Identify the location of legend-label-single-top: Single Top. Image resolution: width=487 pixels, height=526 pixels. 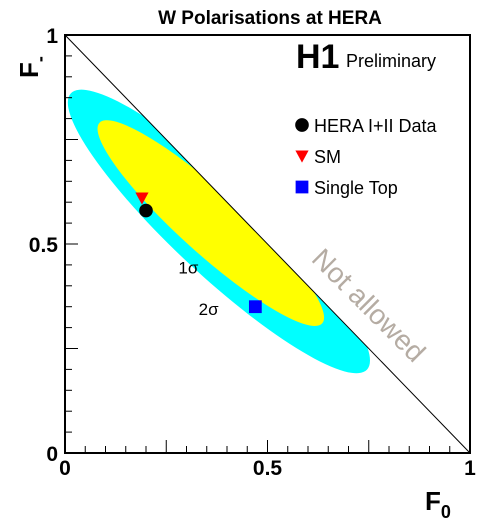
(356, 188).